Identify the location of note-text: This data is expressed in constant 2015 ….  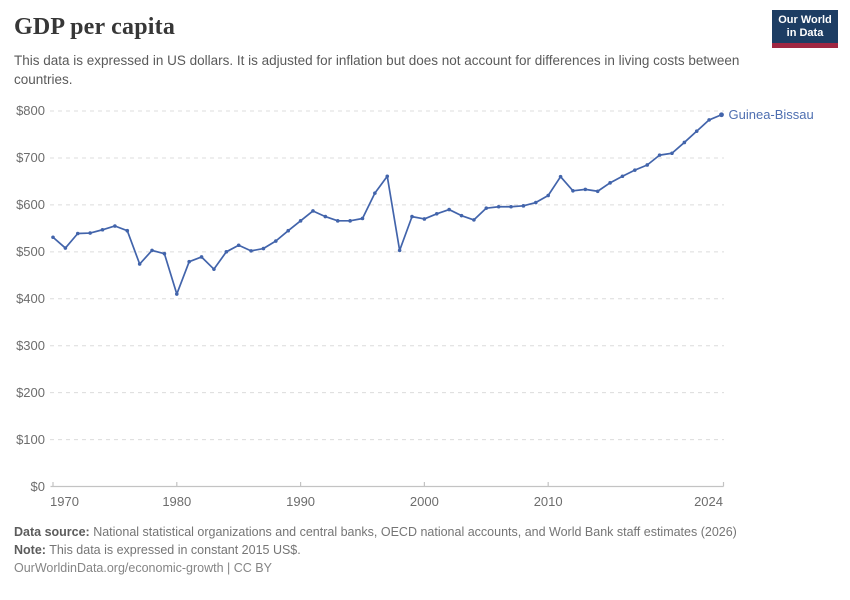
(173, 550).